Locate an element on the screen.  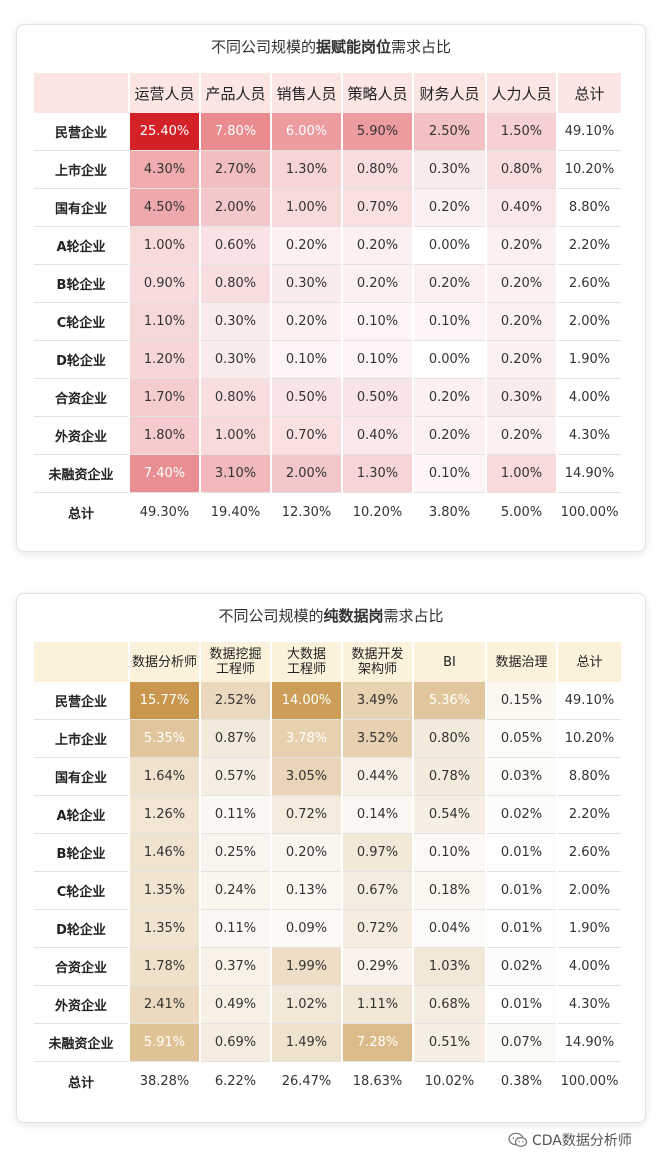
table-row: B轮企业 0.90% 0.80% 0.30% 0.20% 0.20% 0.20% 2.60% is located at coordinates (327, 283).